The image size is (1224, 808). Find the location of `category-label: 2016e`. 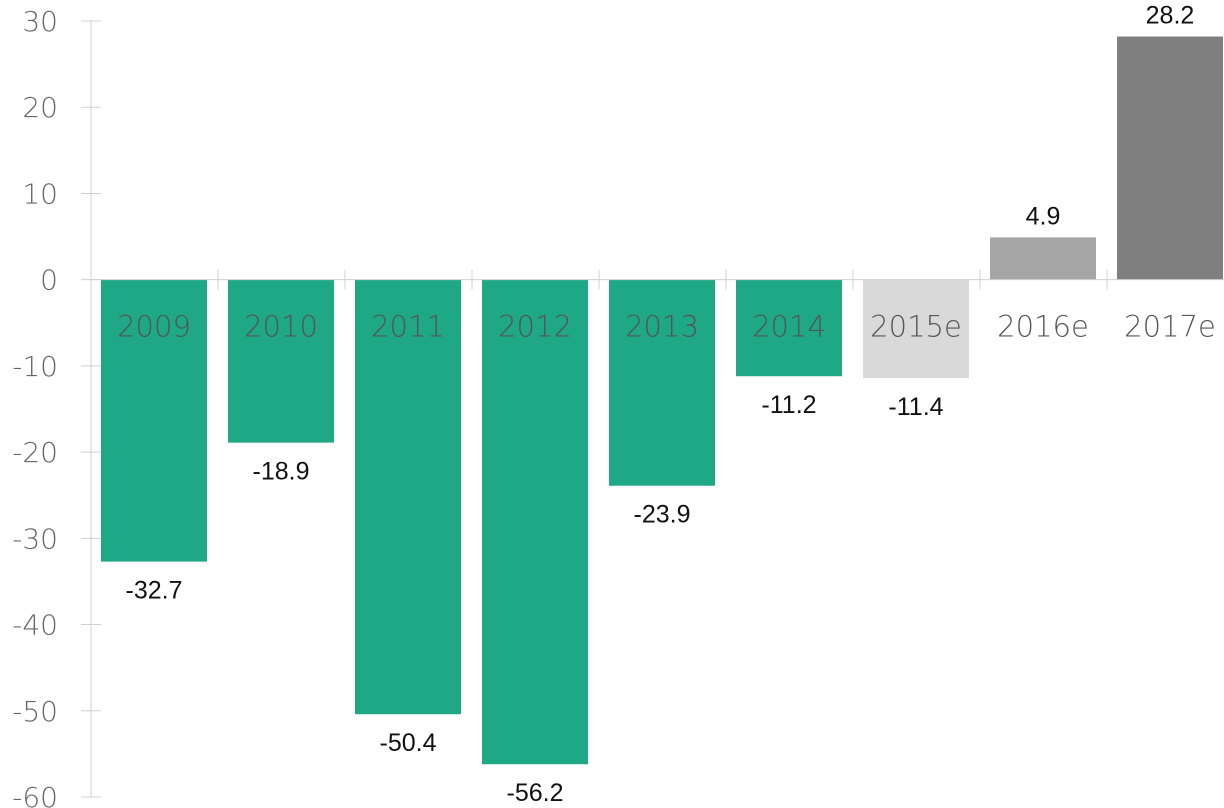

category-label: 2016e is located at coordinates (1043, 327).